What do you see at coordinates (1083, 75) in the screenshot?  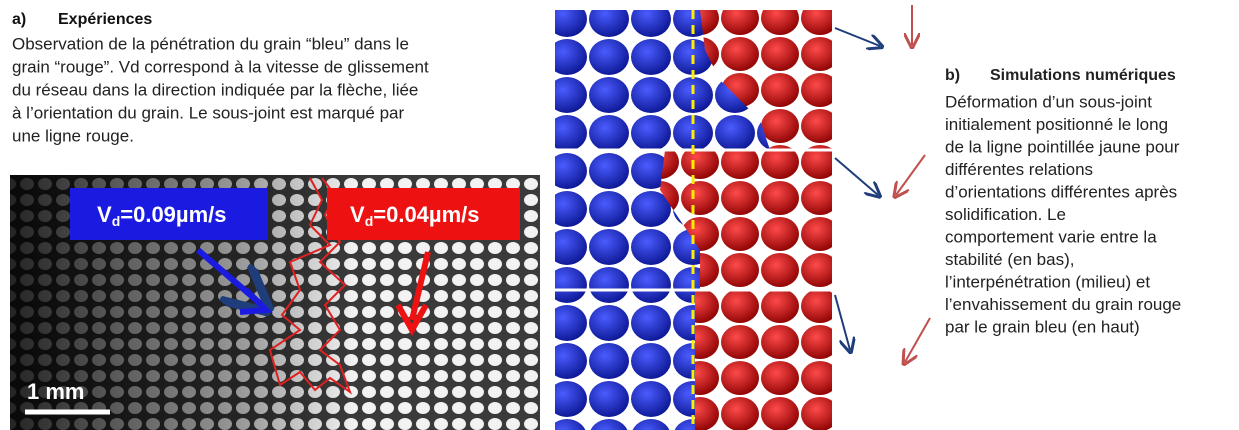 I see `panel-title: Simulations numériques` at bounding box center [1083, 75].